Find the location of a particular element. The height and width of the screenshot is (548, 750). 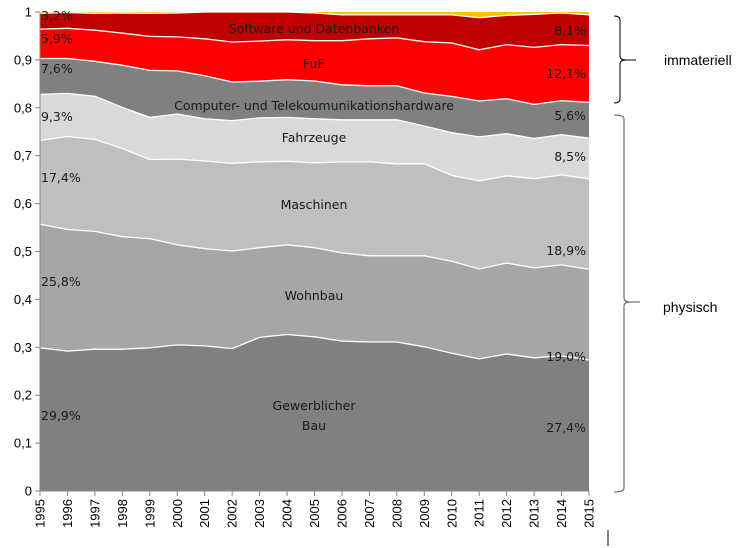

area-fue is located at coordinates (314, 66).